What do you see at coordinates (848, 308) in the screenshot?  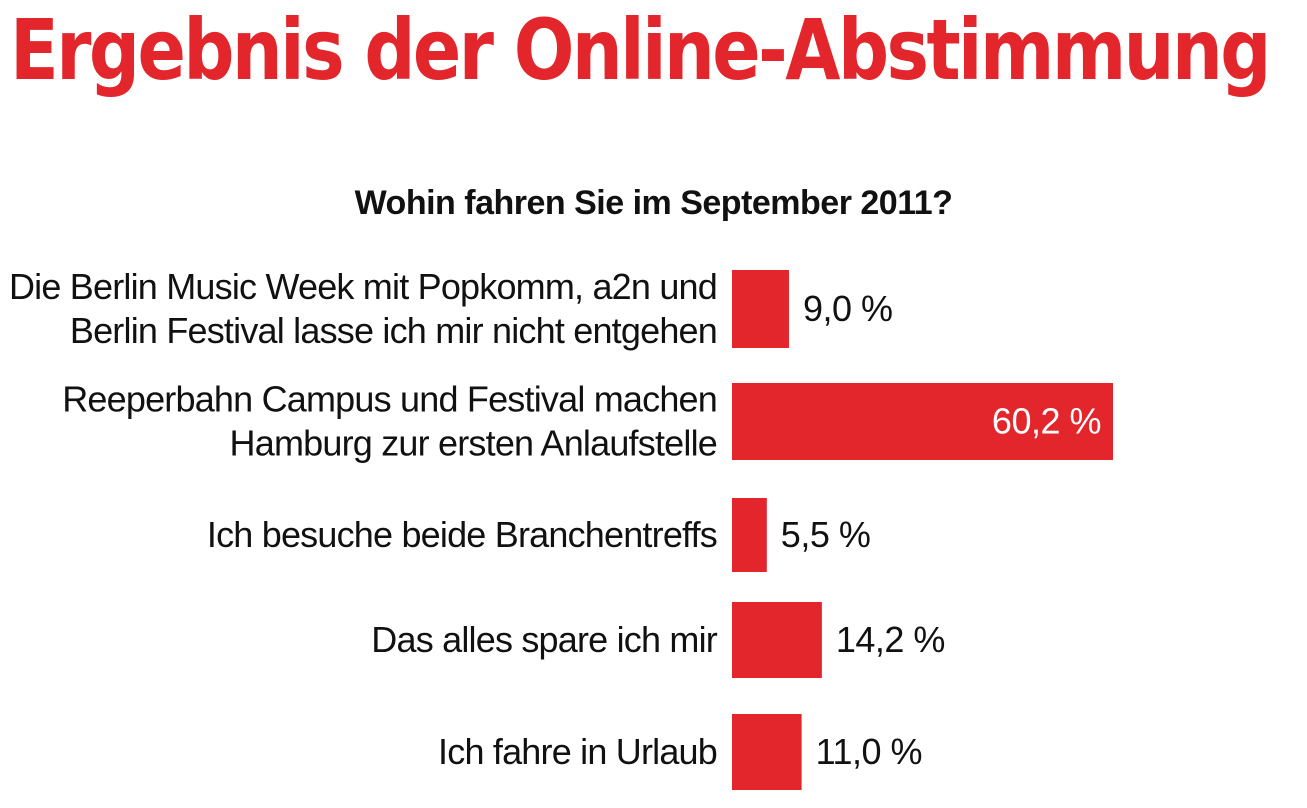 I see `value-label-1: 9,0 %` at bounding box center [848, 308].